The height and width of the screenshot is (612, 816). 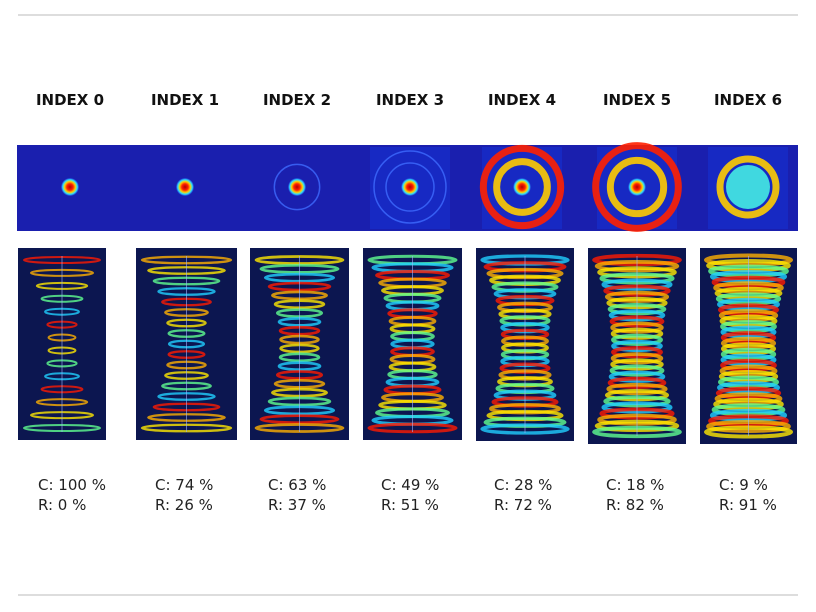 What do you see at coordinates (410, 100) in the screenshot?
I see `column-header: INDEX 3` at bounding box center [410, 100].